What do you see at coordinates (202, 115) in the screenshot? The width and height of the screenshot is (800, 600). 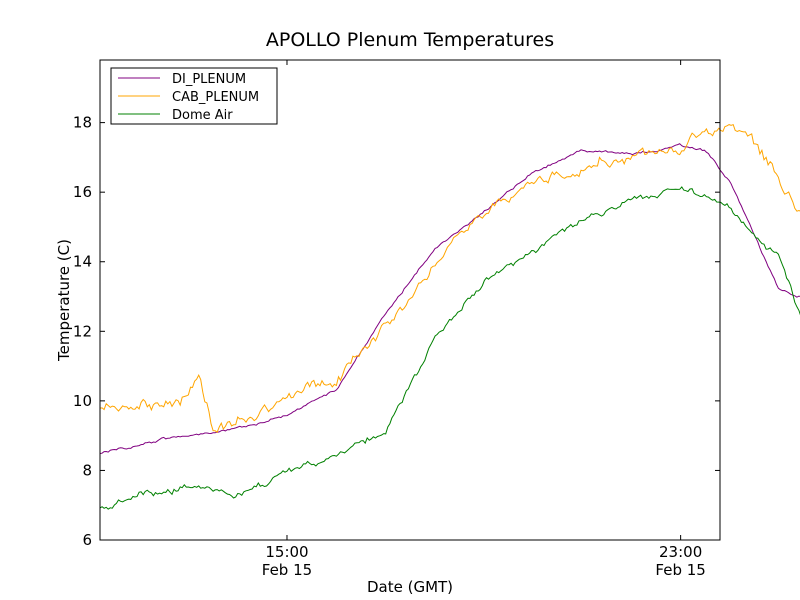 I see `legend-entry: Dome Air` at bounding box center [202, 115].